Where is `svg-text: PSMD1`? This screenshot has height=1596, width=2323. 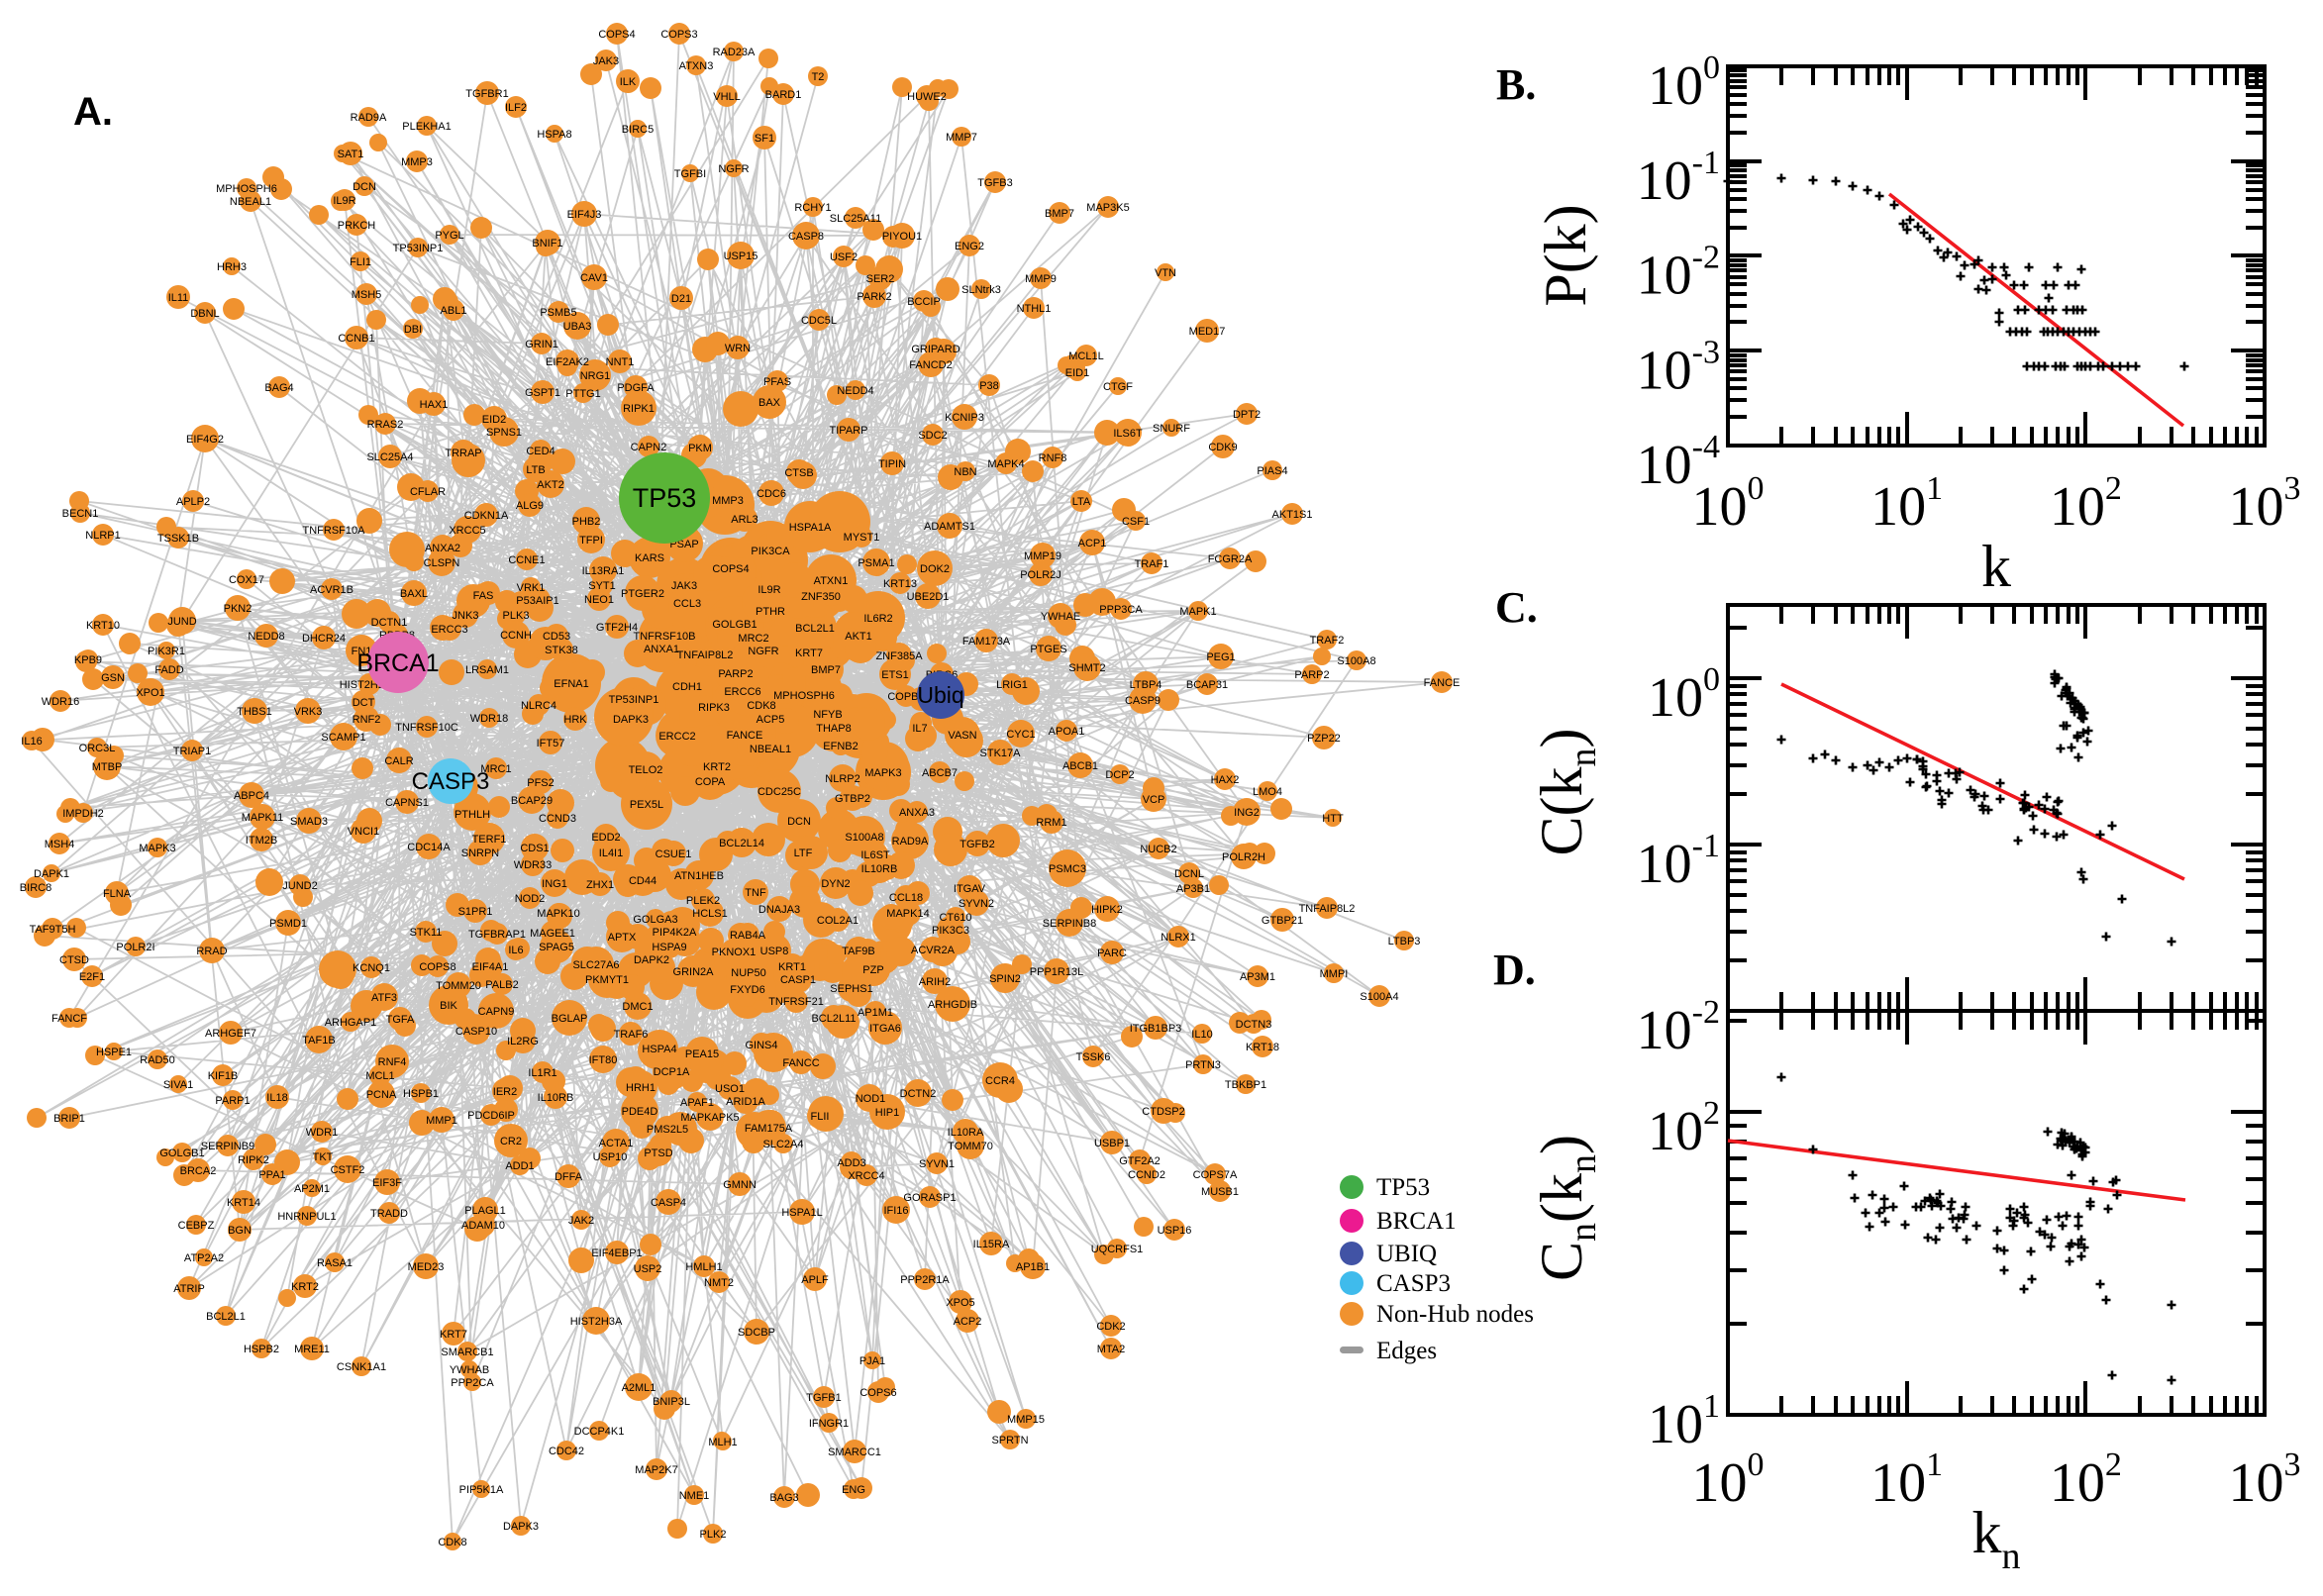 svg-text: PSMD1 is located at coordinates (288, 924).